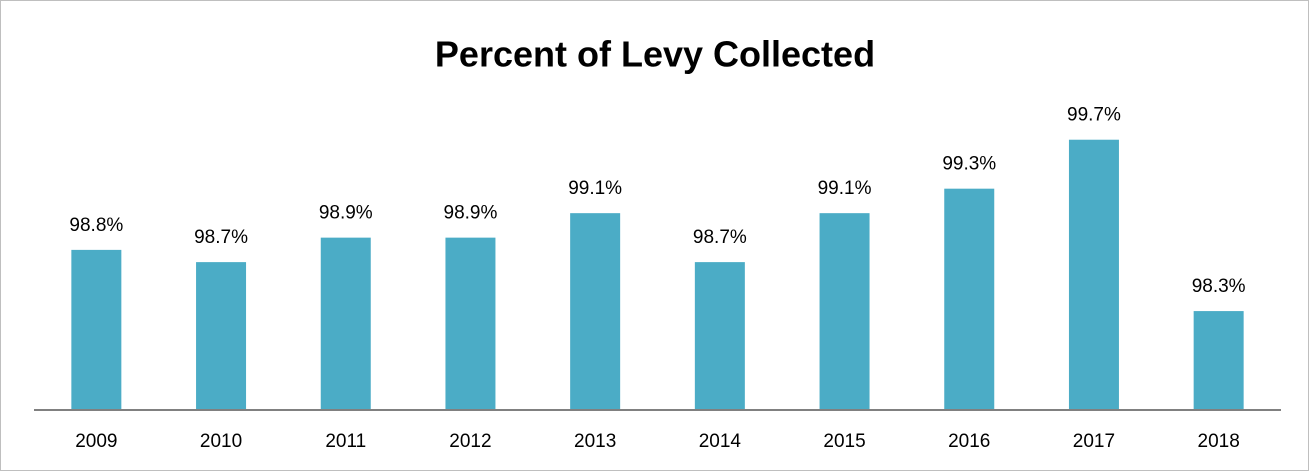 This screenshot has width=1309, height=471. I want to click on x-tick-label: 2018, so click(1219, 441).